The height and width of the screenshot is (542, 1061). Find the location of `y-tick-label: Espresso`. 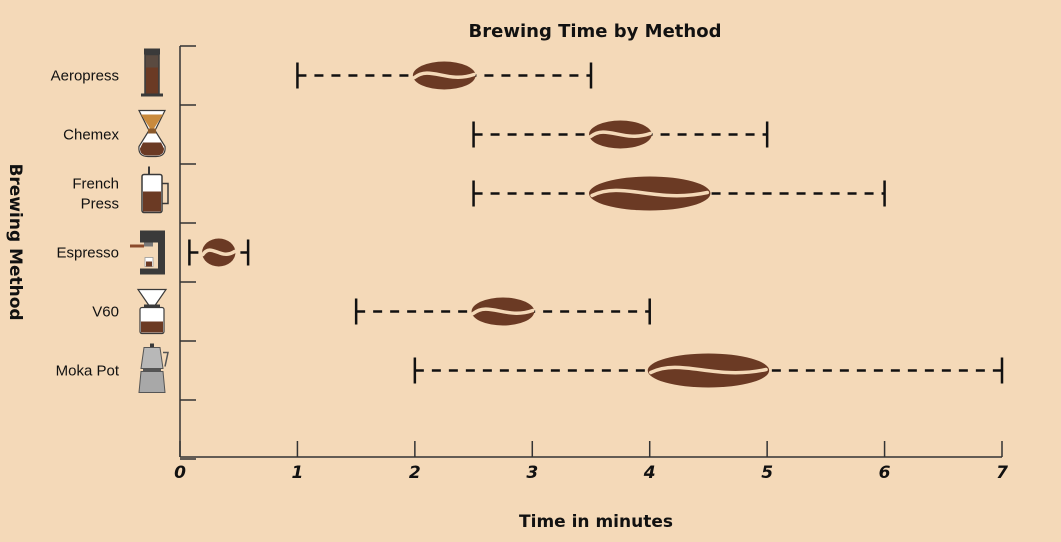

y-tick-label: Espresso is located at coordinates (87, 253).